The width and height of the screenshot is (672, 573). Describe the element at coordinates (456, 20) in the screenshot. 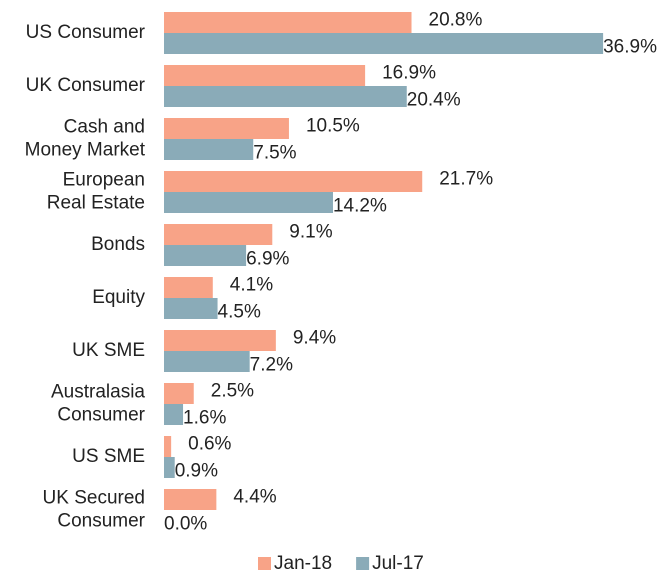

I see `value-label: 20.8%` at that location.